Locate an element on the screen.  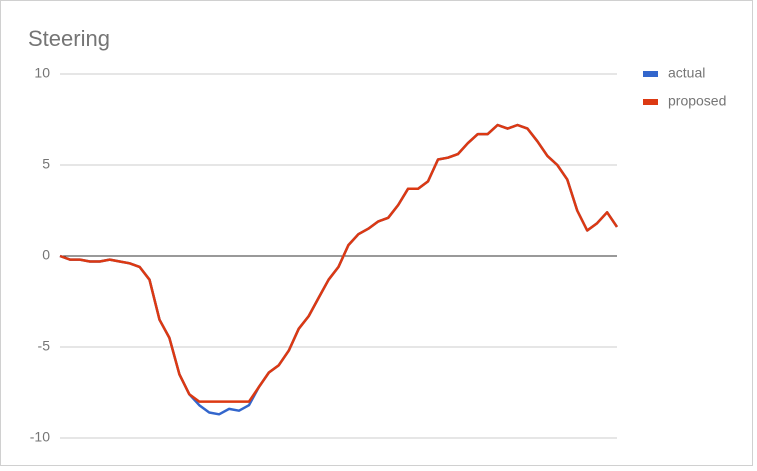
y-tick-label: 10 is located at coordinates (42, 73).